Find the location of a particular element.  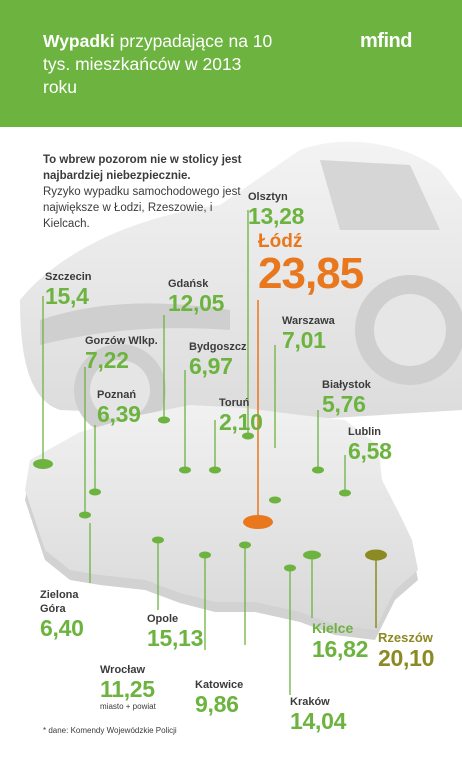

city-name: Katowice is located at coordinates (219, 685).